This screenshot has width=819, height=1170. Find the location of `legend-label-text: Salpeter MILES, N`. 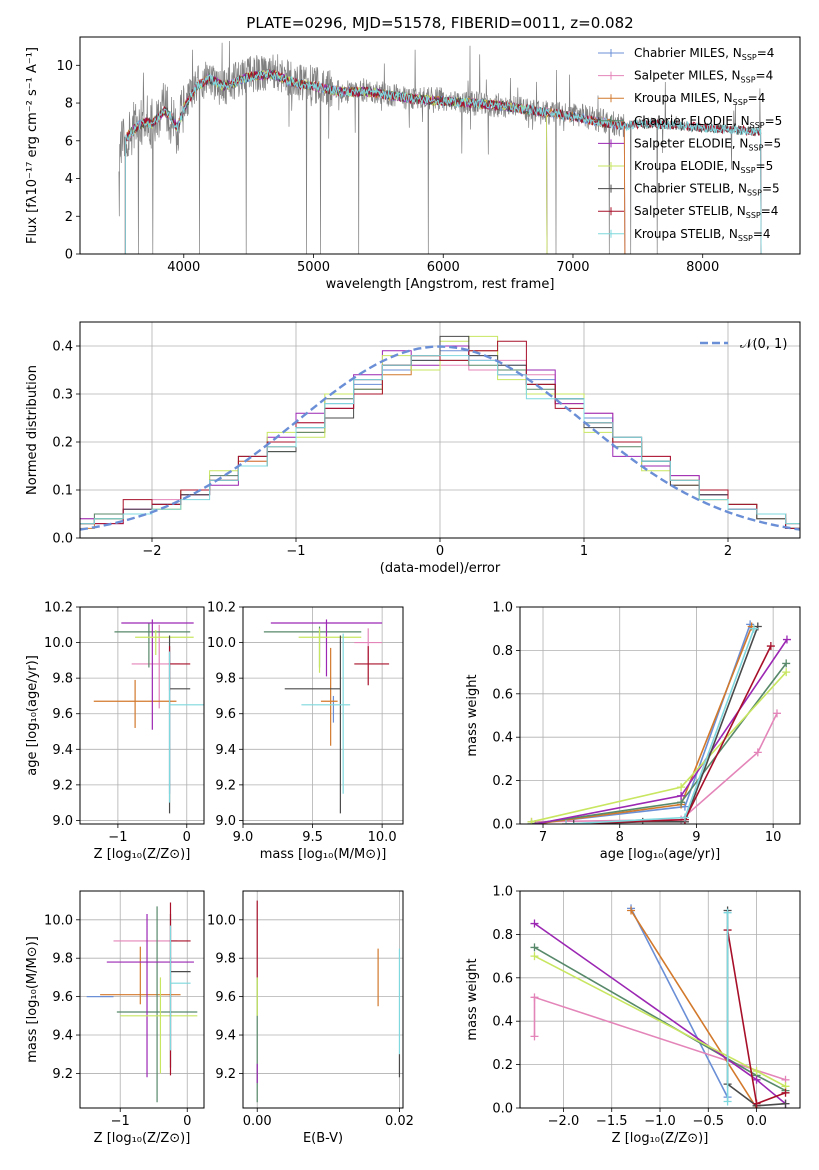

legend-label-text: Salpeter MILES, N is located at coordinates (687, 76).